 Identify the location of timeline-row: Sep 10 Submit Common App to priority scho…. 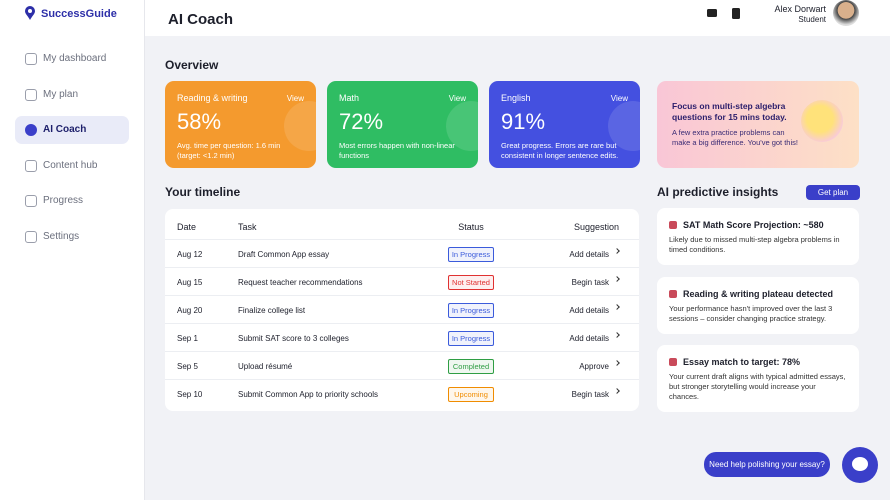
(402, 393).